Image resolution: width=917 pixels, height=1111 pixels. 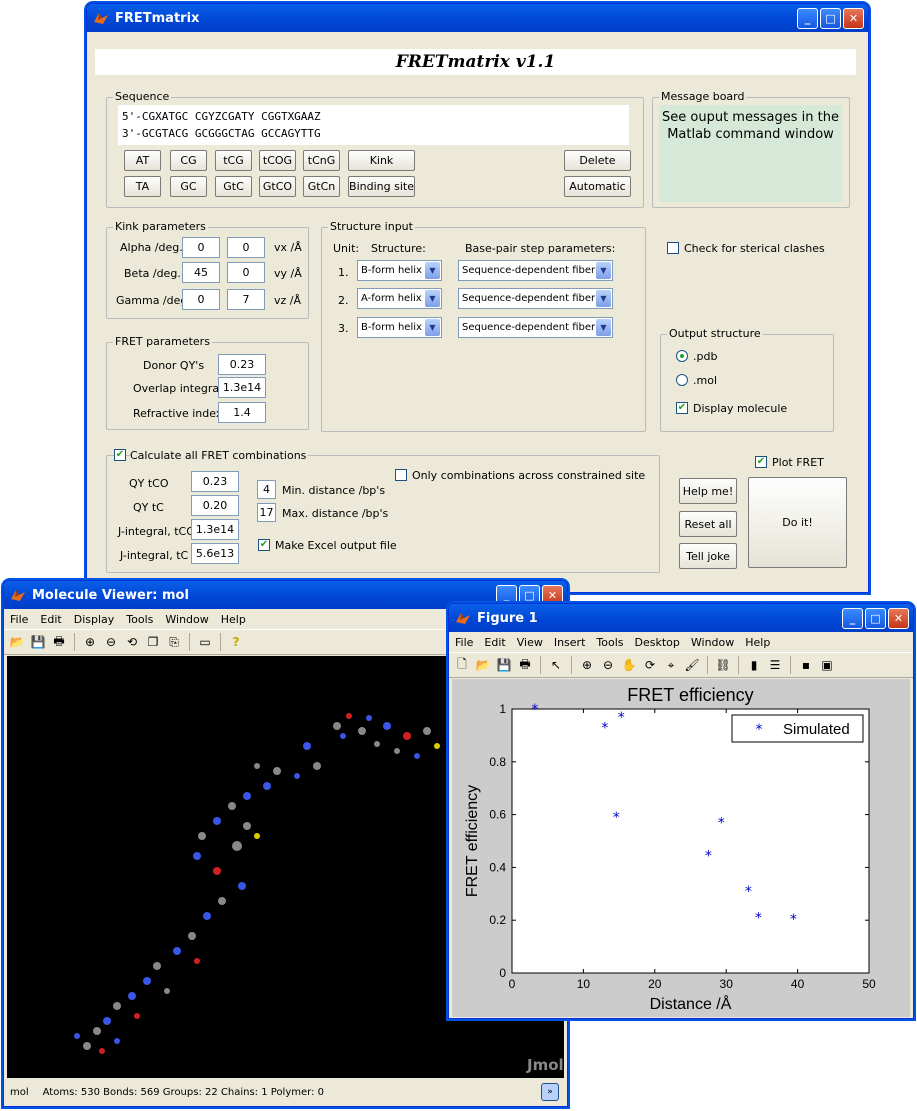 What do you see at coordinates (535, 298) in the screenshot?
I see `bp-select-2: Sequence-dependent fiber ▼` at bounding box center [535, 298].